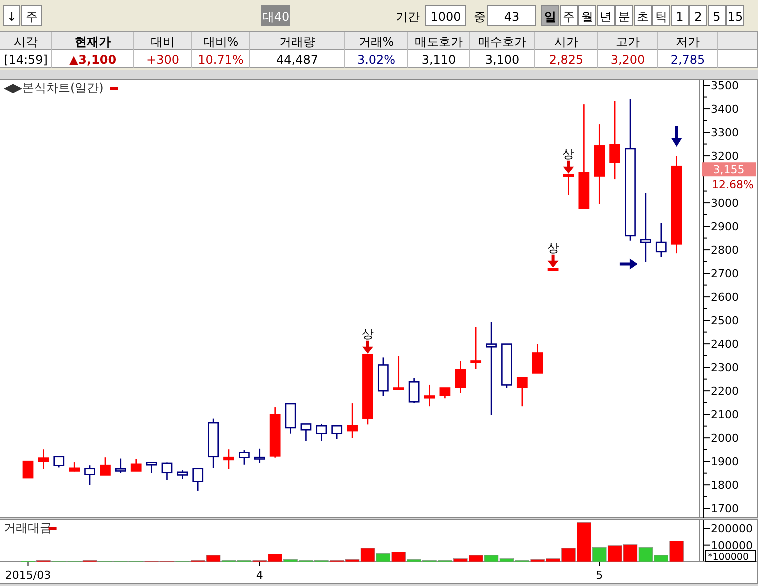 The image size is (758, 586). Describe the element at coordinates (163, 42) in the screenshot. I see `text: 대비` at that location.